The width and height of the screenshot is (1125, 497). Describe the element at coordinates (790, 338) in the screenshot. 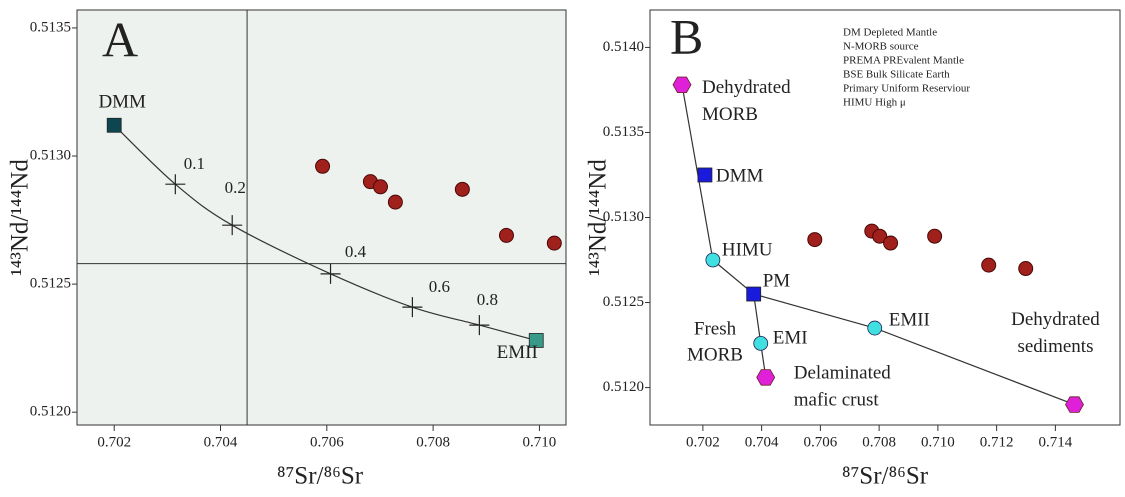

I see `endmember-label: EMI` at that location.